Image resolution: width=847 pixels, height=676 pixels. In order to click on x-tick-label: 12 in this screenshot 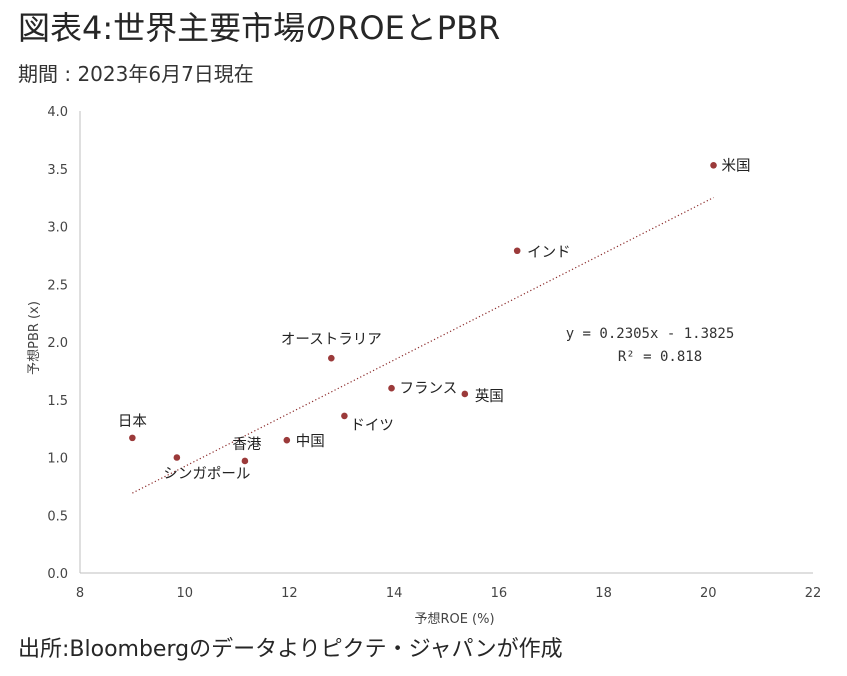, I will do `click(289, 593)`.